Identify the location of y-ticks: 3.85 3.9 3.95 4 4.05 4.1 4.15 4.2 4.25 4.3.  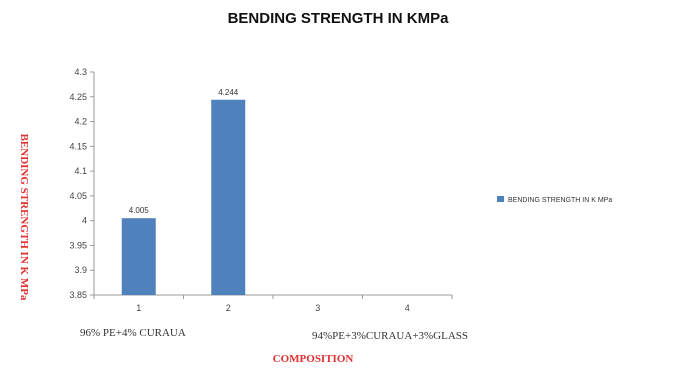
(81, 183).